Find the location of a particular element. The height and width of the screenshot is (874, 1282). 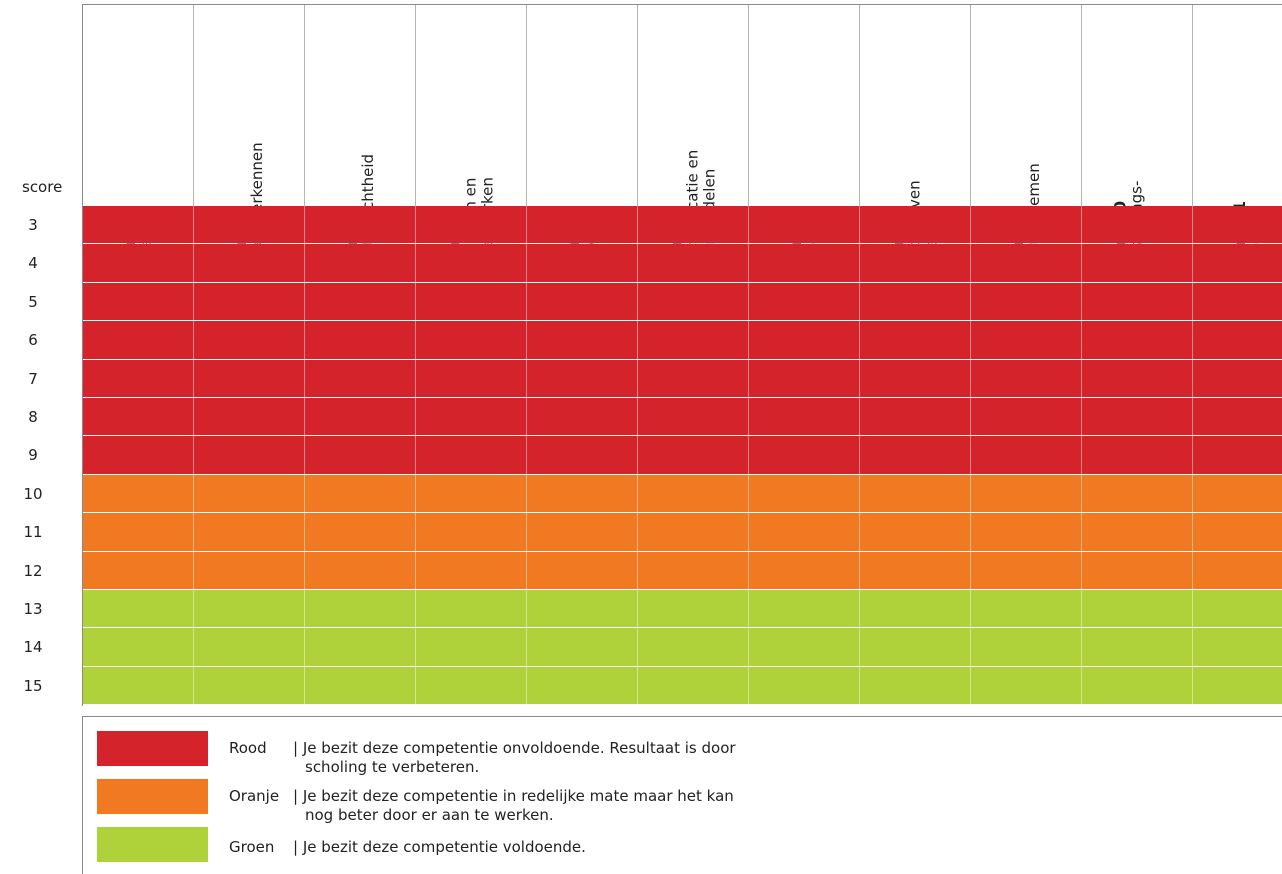

score-header: score is located at coordinates (42, 187).